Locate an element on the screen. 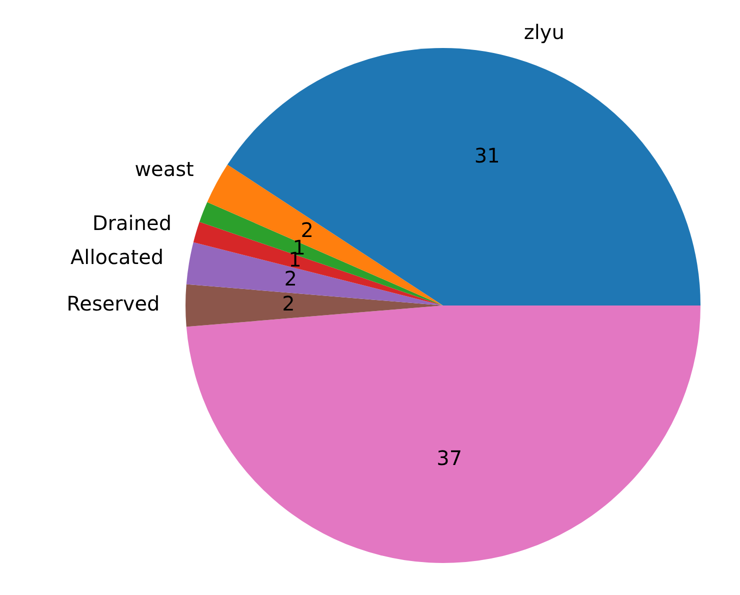 The image size is (740, 595). data-label: 37 is located at coordinates (449, 458).